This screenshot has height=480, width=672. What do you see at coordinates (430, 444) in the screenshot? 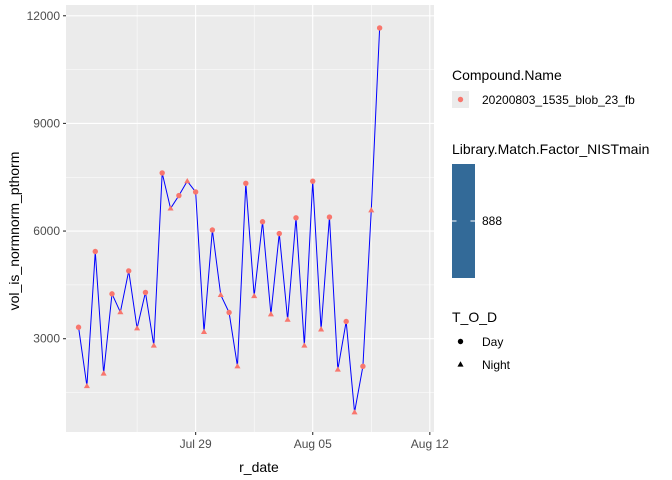
I see `x-tick-label: Aug 12` at bounding box center [430, 444].